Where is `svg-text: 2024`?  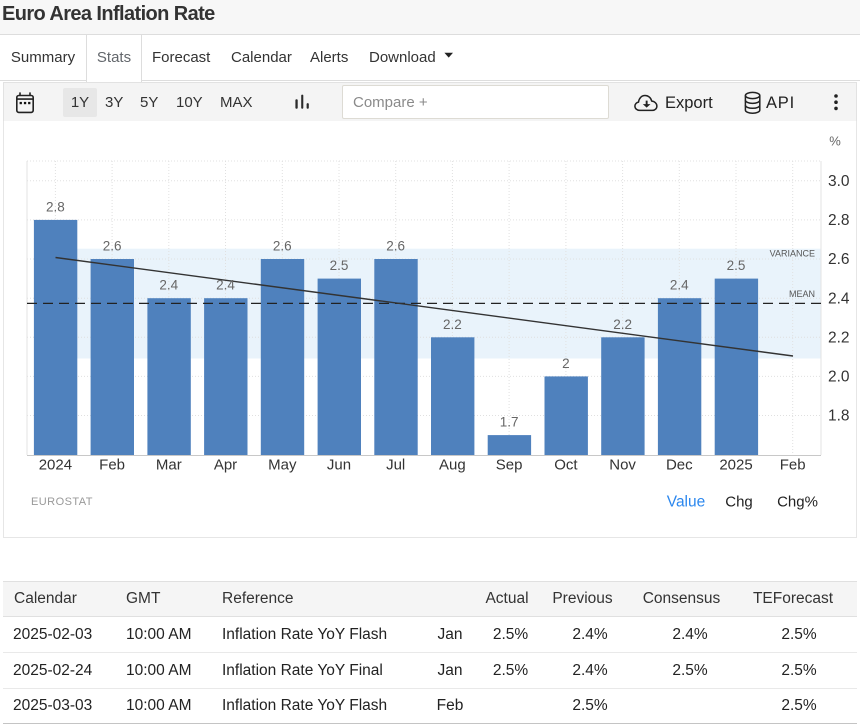
svg-text: 2024 is located at coordinates (55, 465).